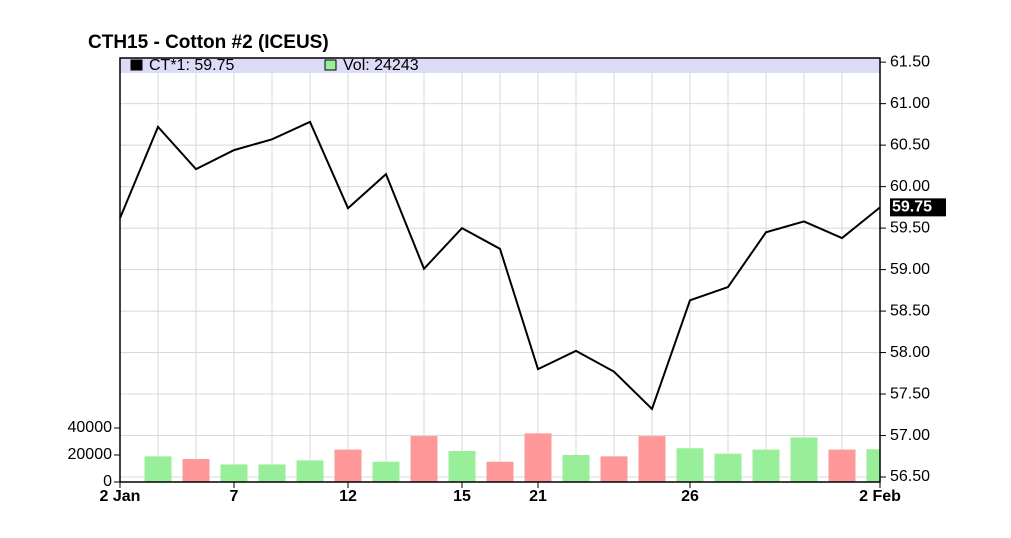  What do you see at coordinates (348, 496) in the screenshot?
I see `x-tick-label: 12` at bounding box center [348, 496].